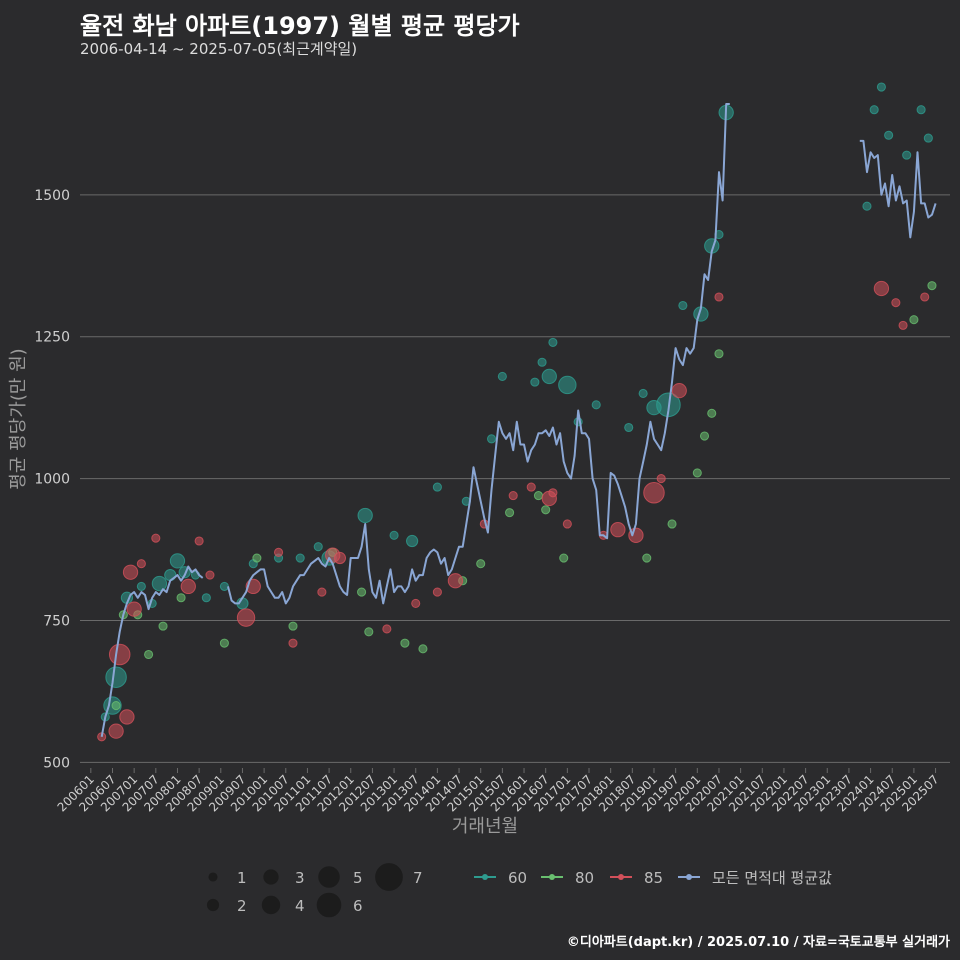 The height and width of the screenshot is (960, 960). I want to click on legend-size-label: 7, so click(418, 878).